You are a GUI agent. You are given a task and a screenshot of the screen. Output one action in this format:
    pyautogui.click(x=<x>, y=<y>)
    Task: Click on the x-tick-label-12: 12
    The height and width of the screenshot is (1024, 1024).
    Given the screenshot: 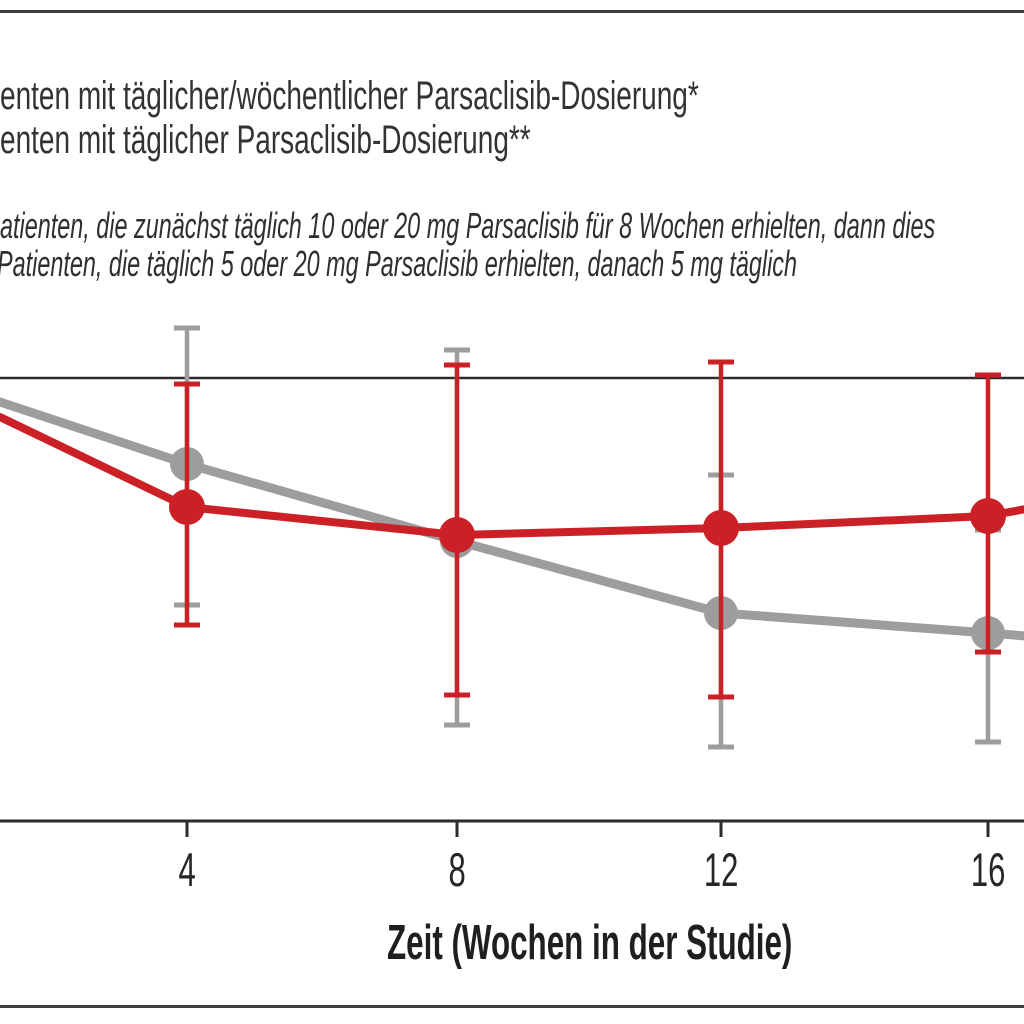 What is the action you would take?
    pyautogui.click(x=721, y=869)
    